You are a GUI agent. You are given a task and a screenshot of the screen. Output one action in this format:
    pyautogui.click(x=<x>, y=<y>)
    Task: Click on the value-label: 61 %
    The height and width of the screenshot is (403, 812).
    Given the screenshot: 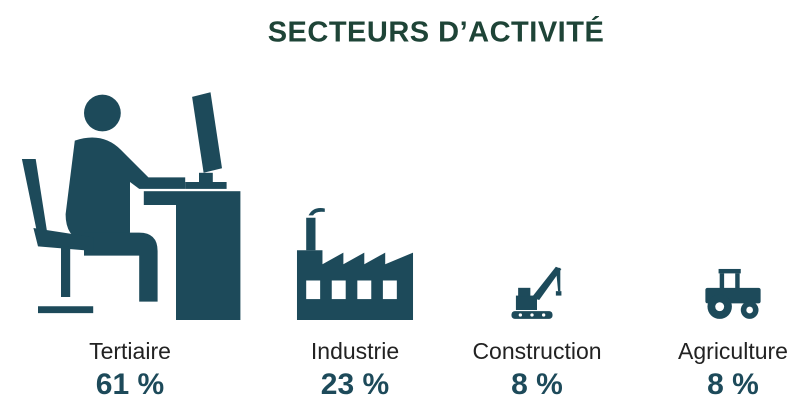 What is the action you would take?
    pyautogui.click(x=130, y=384)
    